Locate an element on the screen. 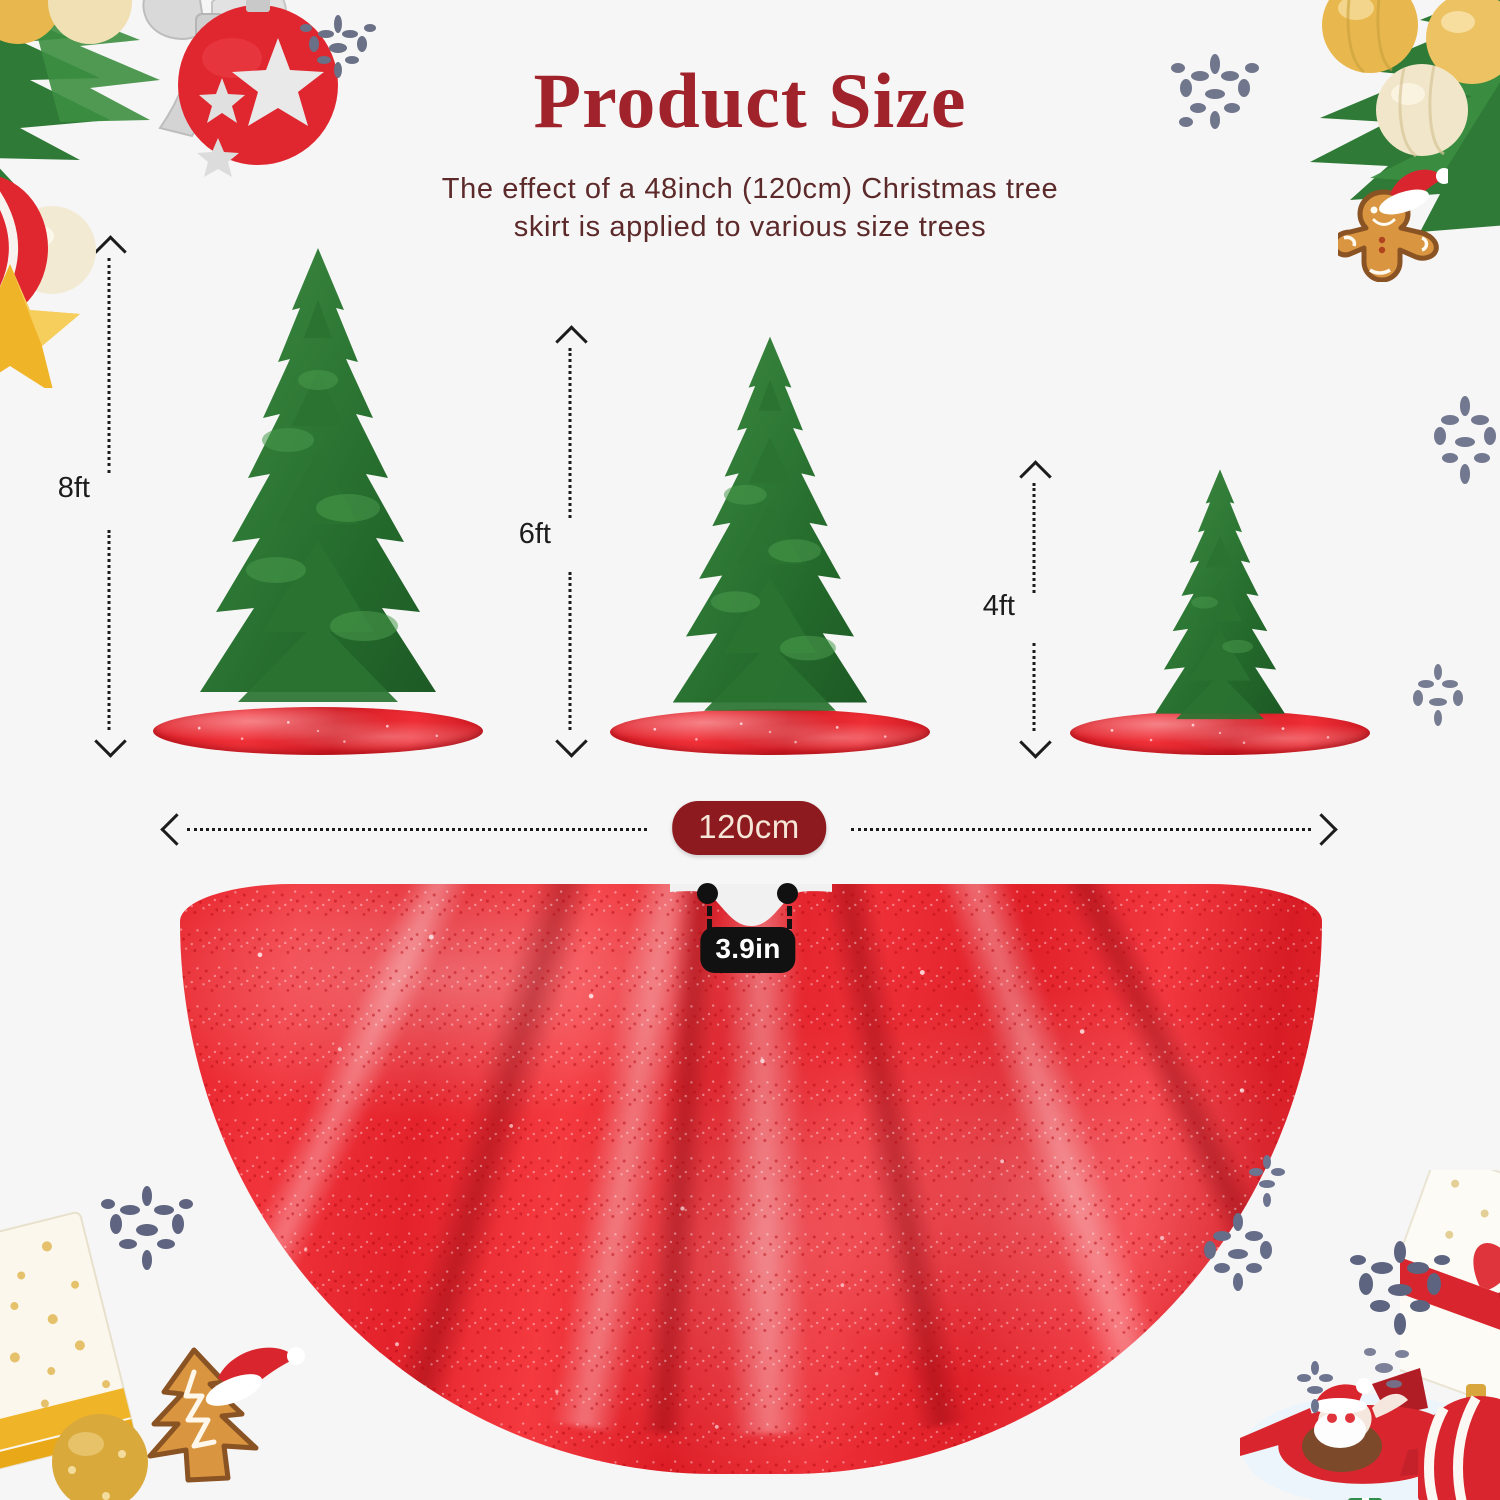 The width and height of the screenshot is (1500, 1500). snow-trail is located at coordinates (1386, 1368).